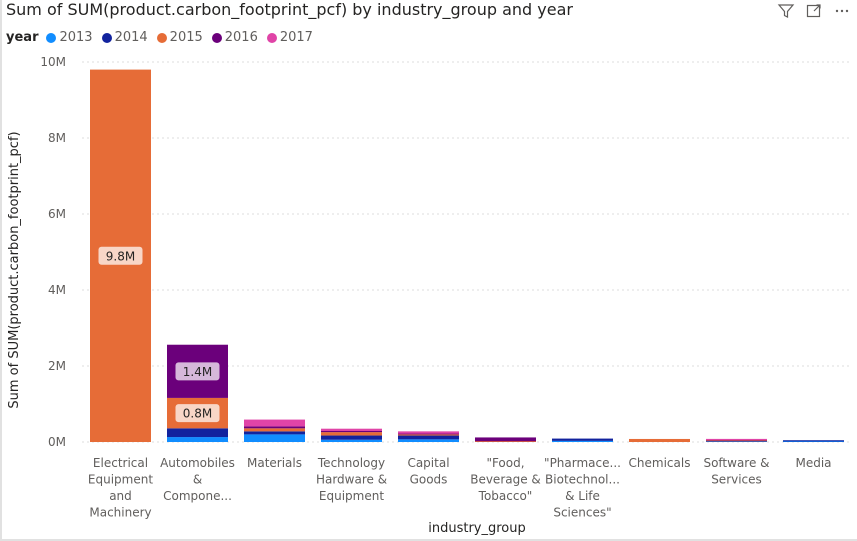  I want to click on legend-label: 2014, so click(131, 37).